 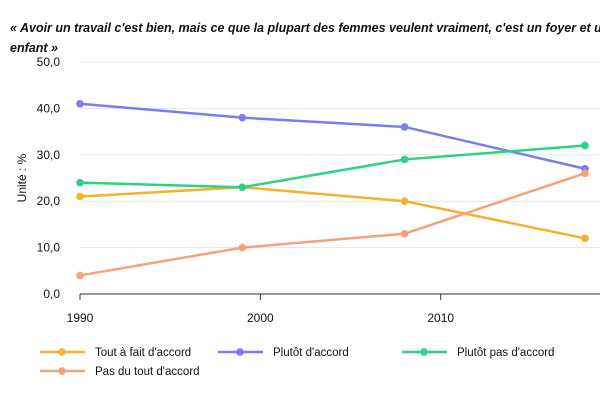 I want to click on x-tick-label: 2000, so click(x=260, y=318).